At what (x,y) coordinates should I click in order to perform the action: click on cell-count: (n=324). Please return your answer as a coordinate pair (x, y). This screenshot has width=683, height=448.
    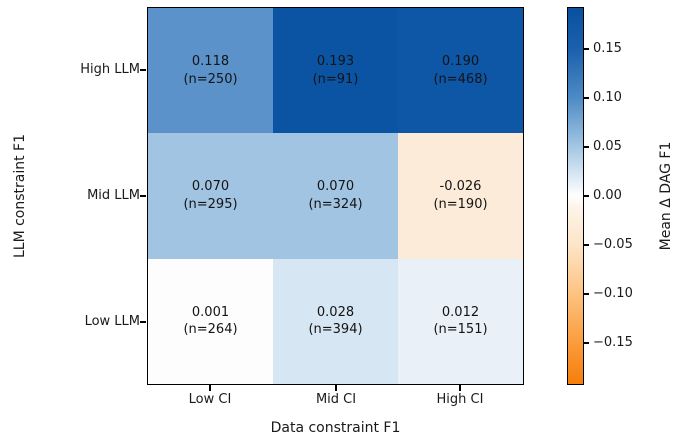
    Looking at the image, I should click on (335, 204).